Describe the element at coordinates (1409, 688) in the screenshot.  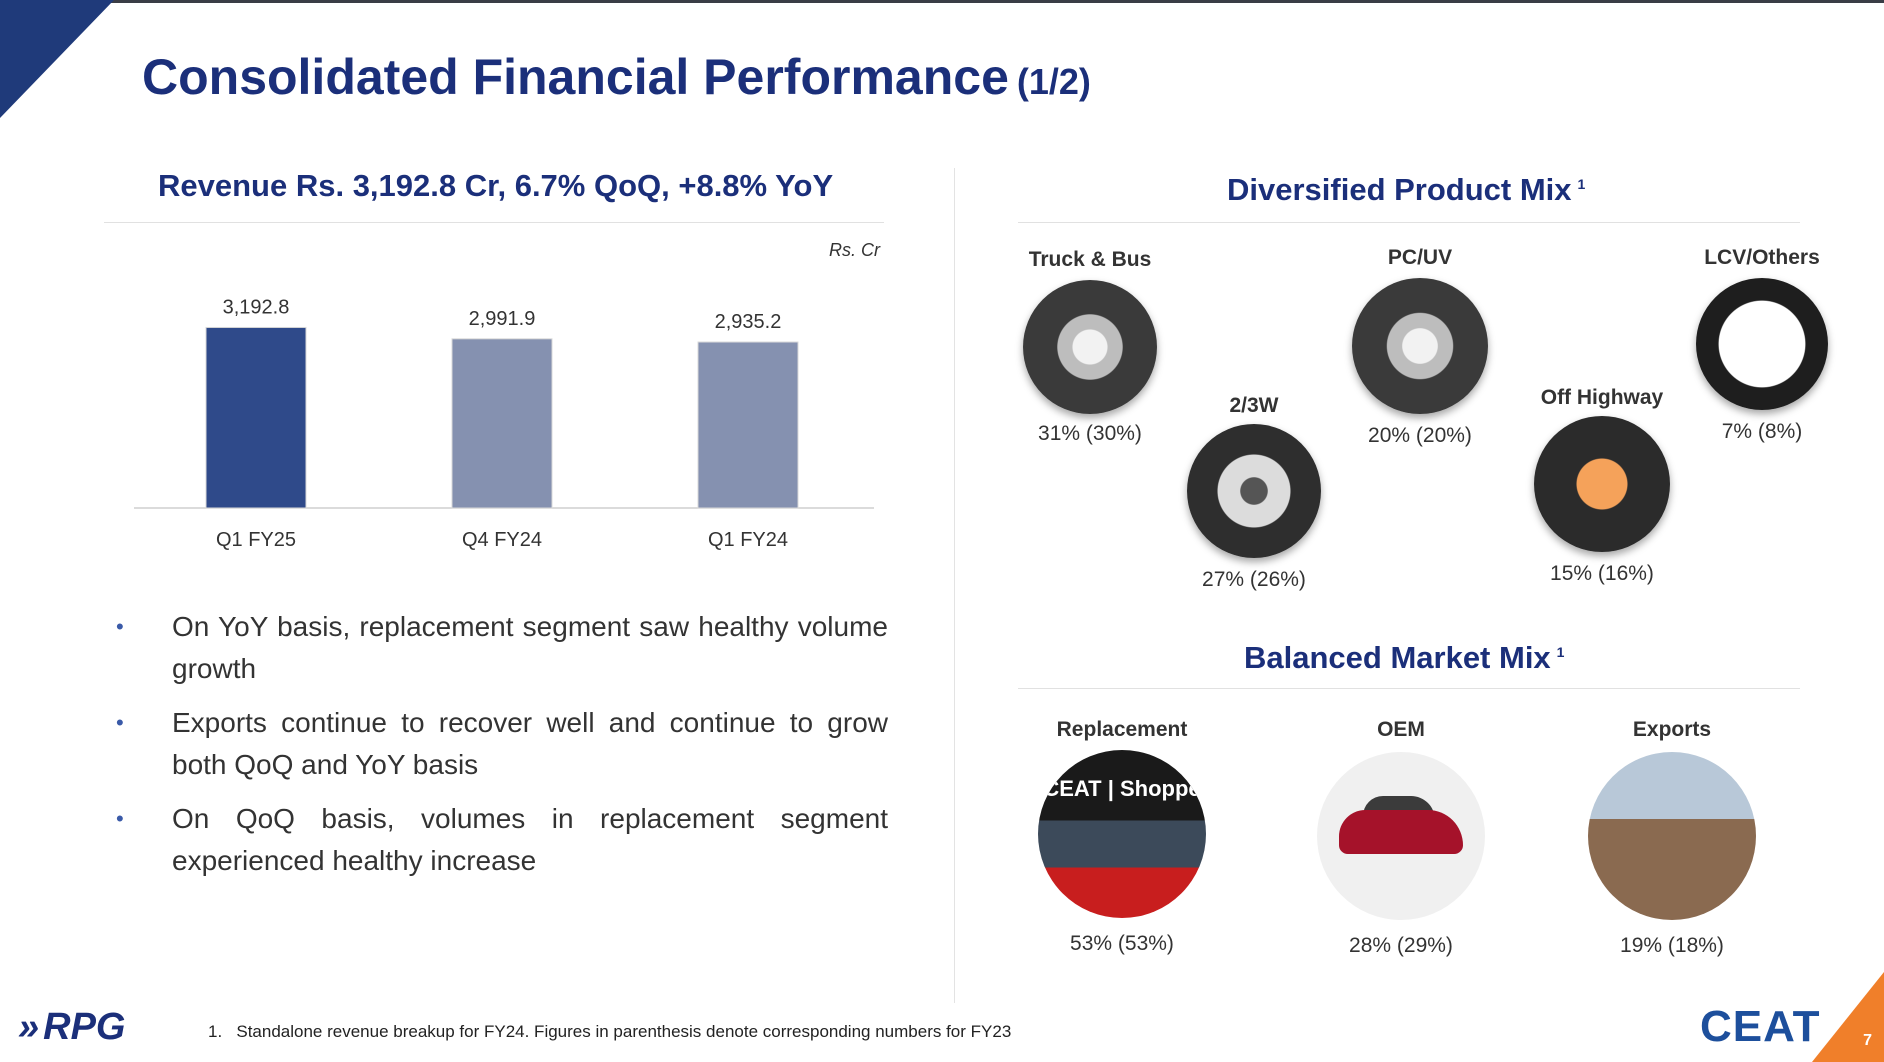
I see `market-mix-rule` at that location.